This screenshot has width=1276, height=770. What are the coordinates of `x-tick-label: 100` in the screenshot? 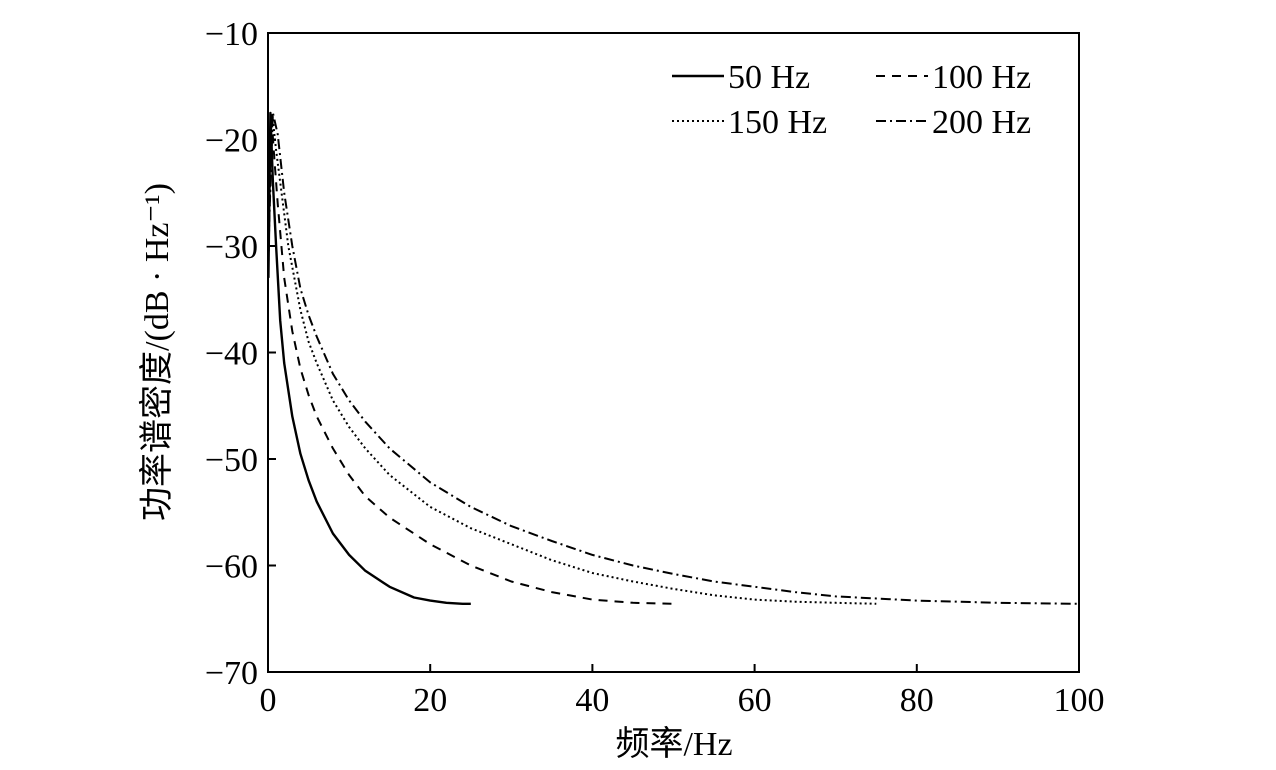 It's located at (1079, 700).